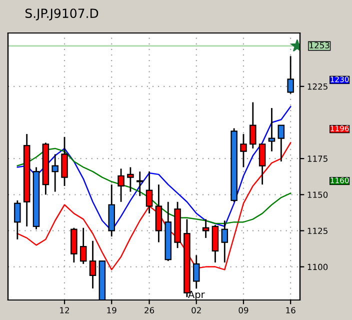 The image size is (352, 320). Describe the element at coordinates (64, 310) in the screenshot. I see `x-tick-label: 12` at that location.